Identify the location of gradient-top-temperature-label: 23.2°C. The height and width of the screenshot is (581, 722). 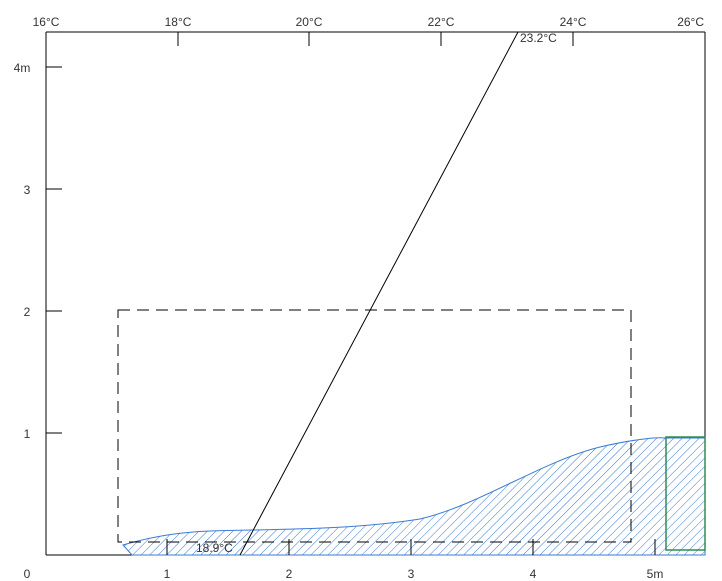
(538, 38).